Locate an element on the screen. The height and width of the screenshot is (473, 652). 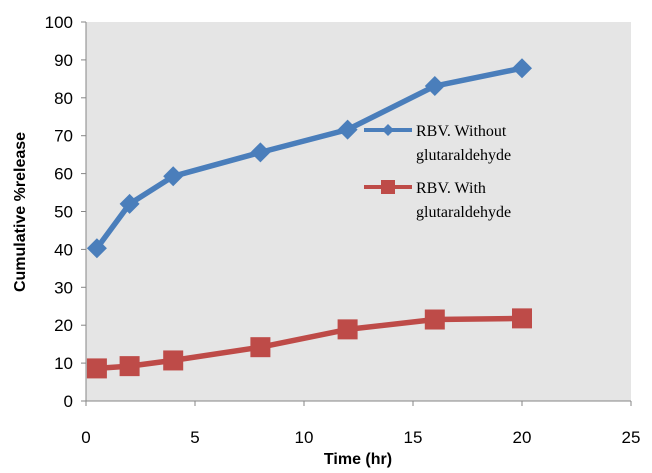
x-tick-label: 25 is located at coordinates (631, 437).